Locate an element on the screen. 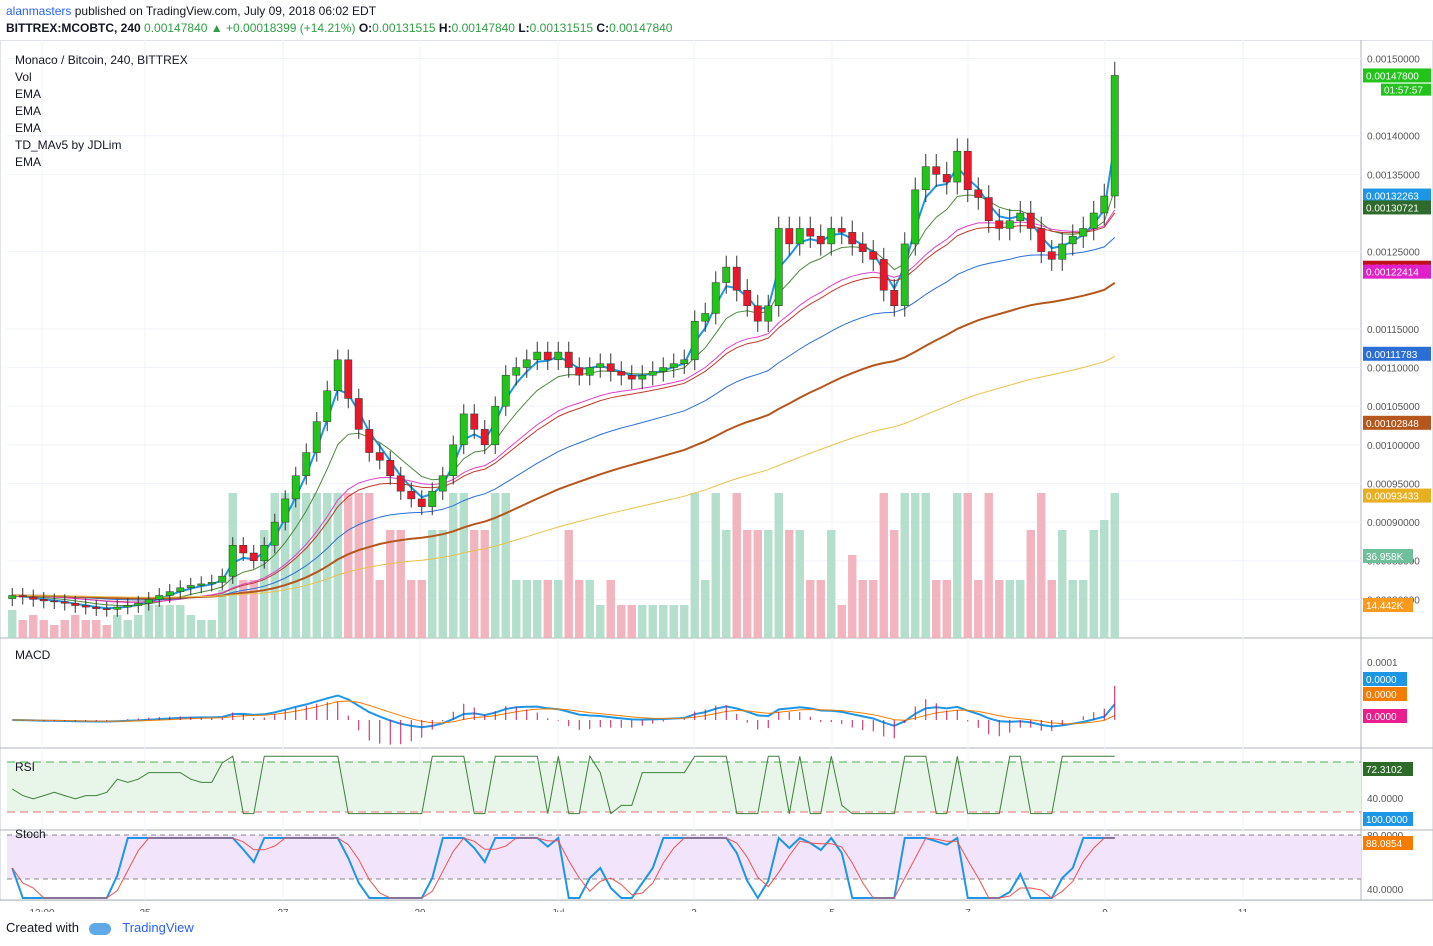 The height and width of the screenshot is (946, 1433). price-tag-label: 0.00147800 is located at coordinates (1392, 76).